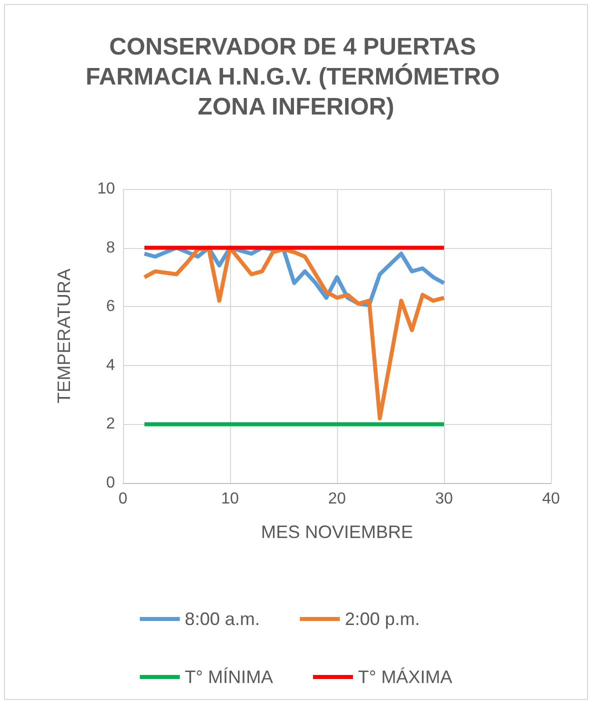 This screenshot has width=594, height=706. I want to click on x-axis-title: MES NOVIEMBRE, so click(337, 532).